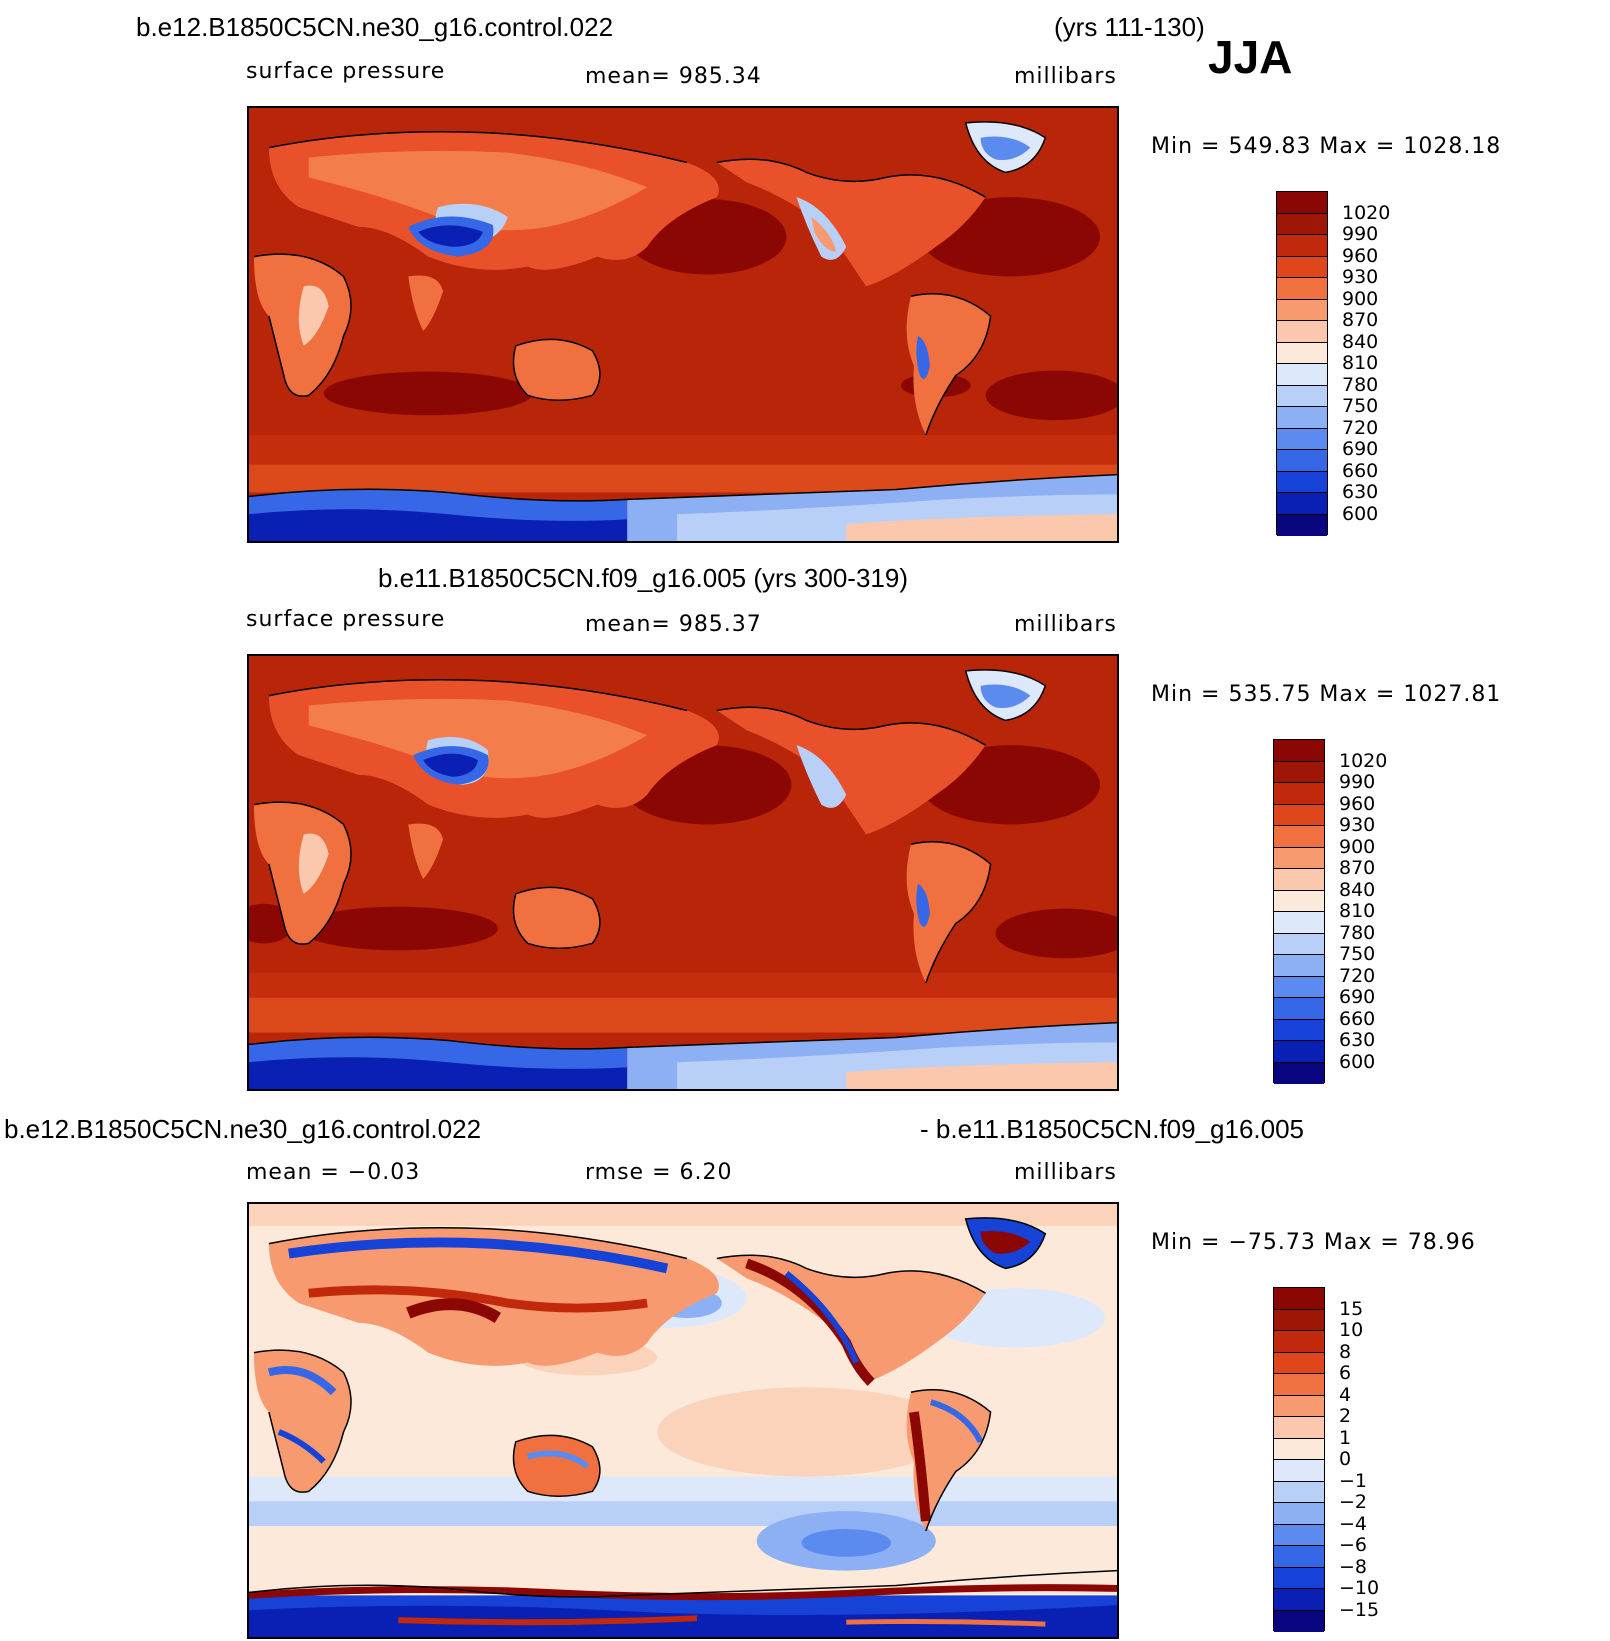  Describe the element at coordinates (1129, 27) in the screenshot. I see `panel1-years: (yrs 111-130)` at that location.